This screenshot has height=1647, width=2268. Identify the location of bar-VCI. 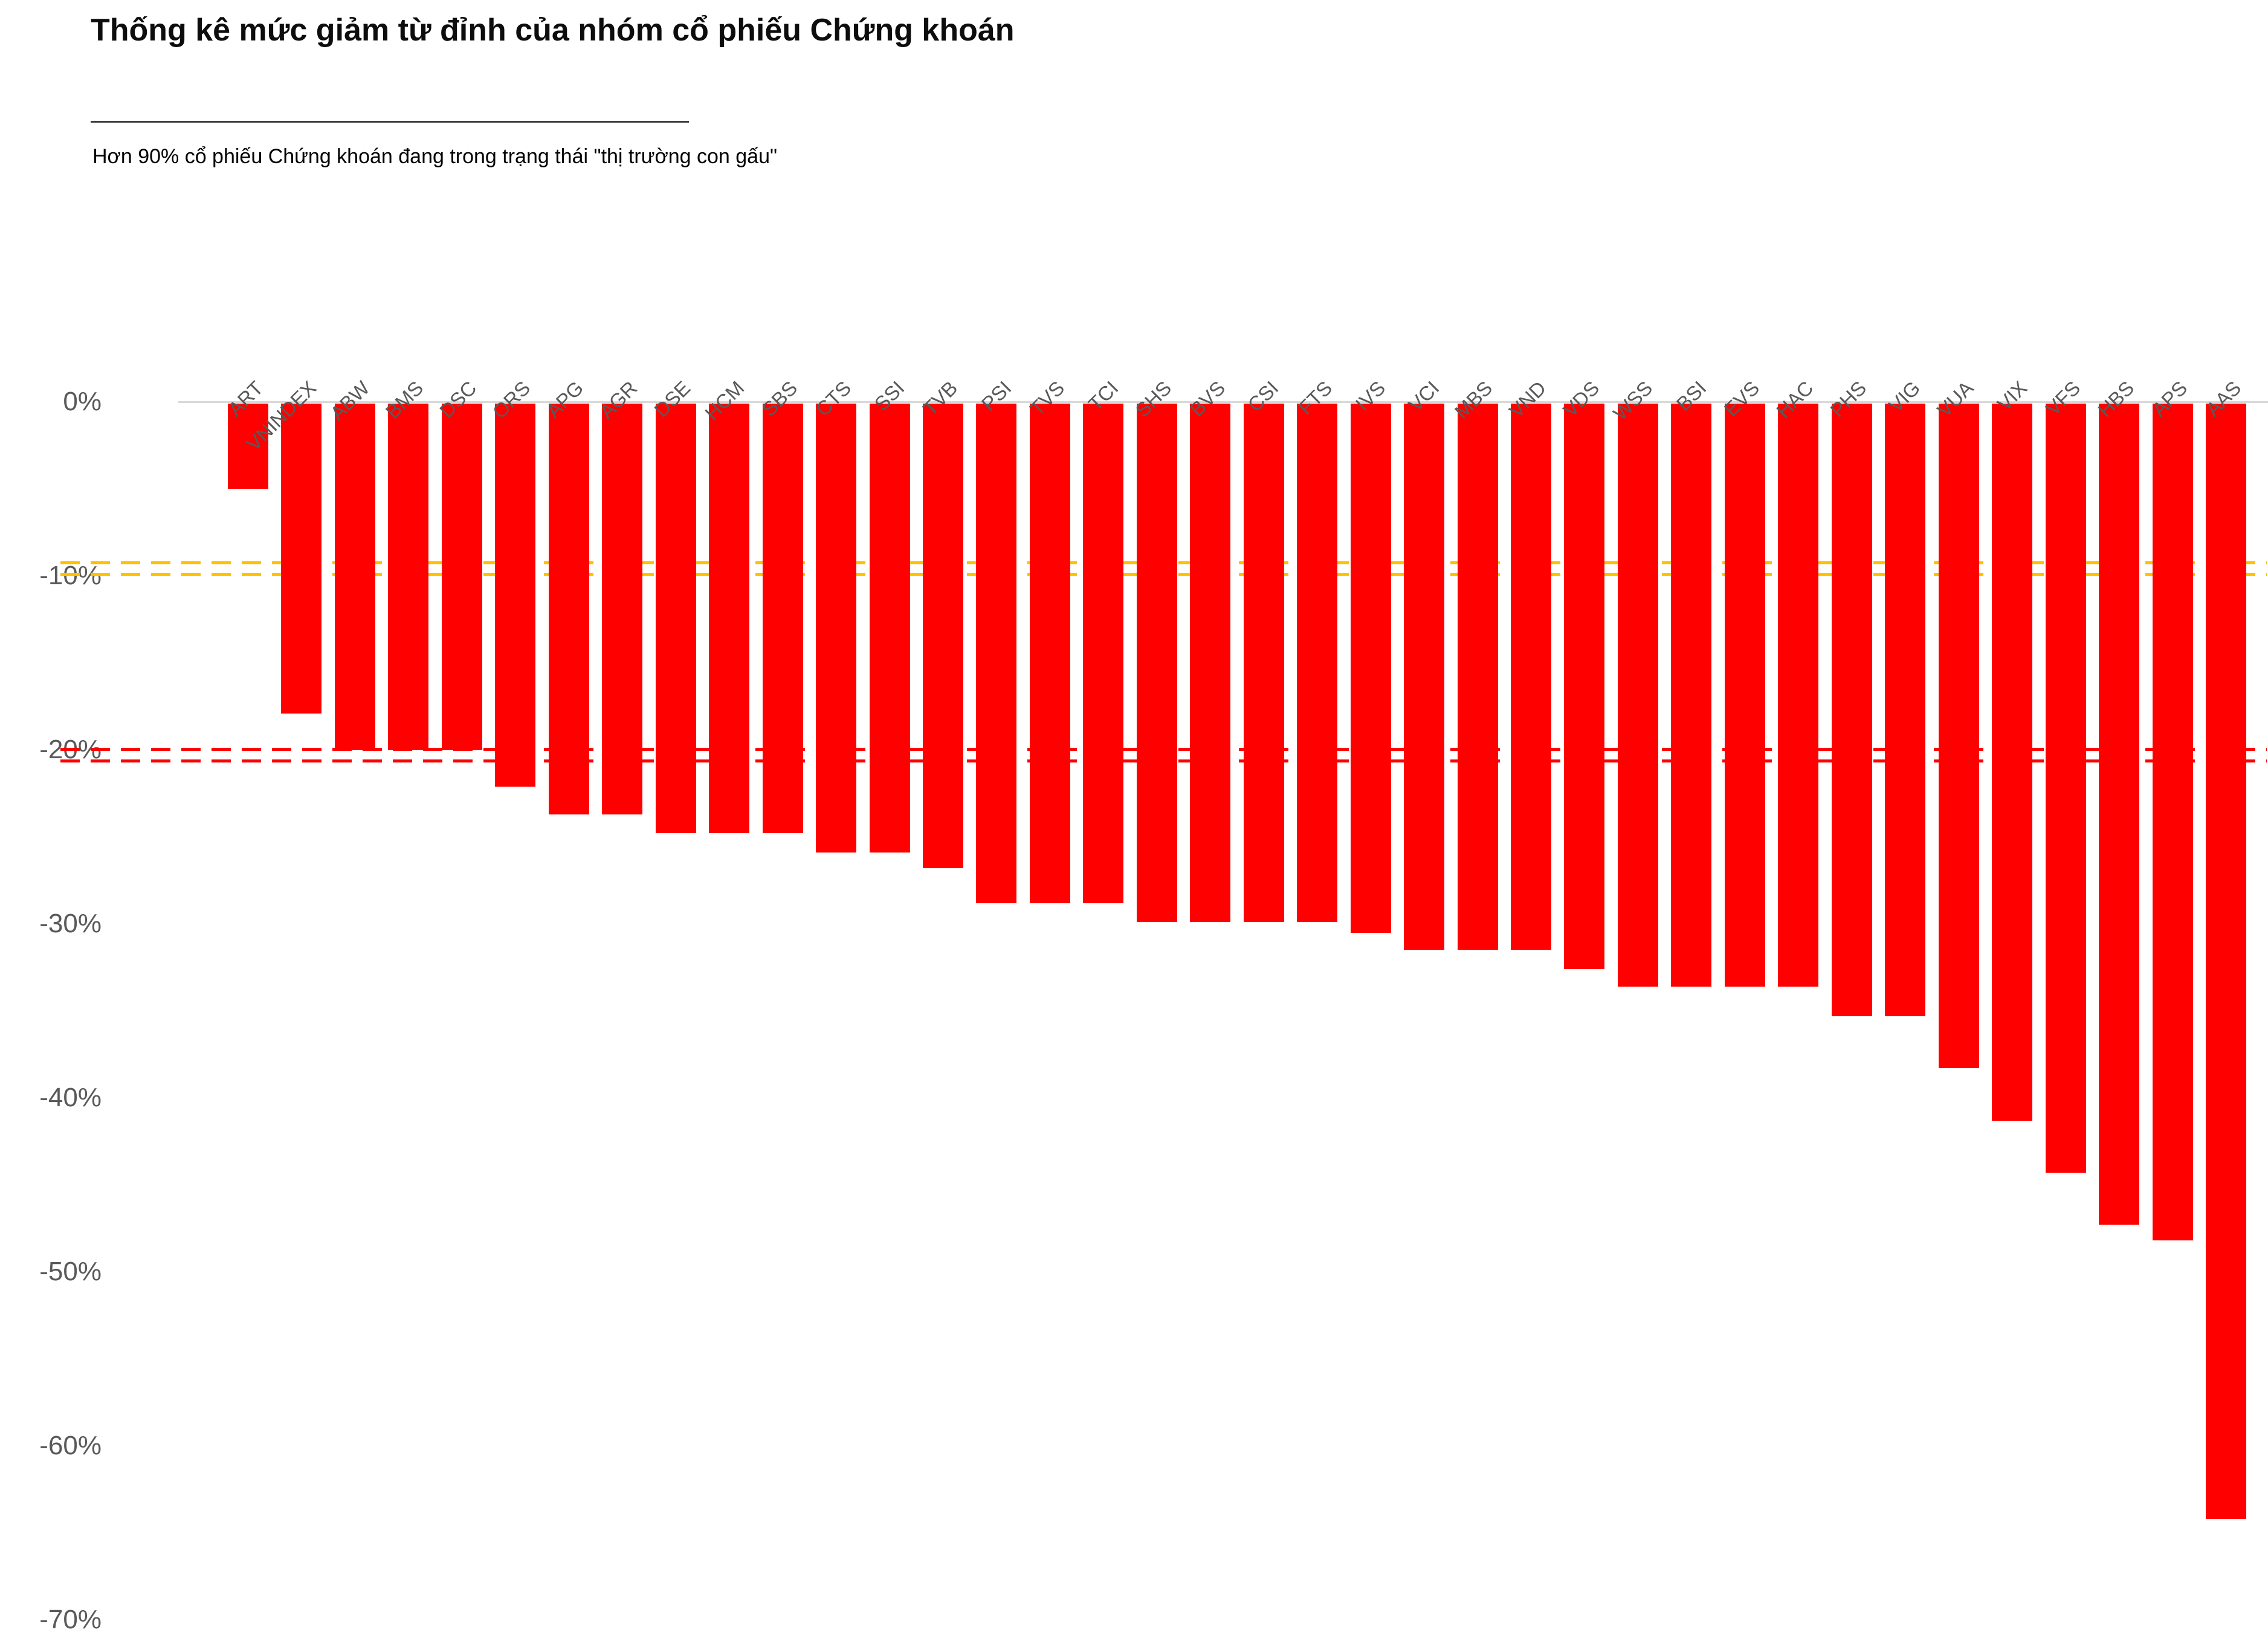
(1424, 677).